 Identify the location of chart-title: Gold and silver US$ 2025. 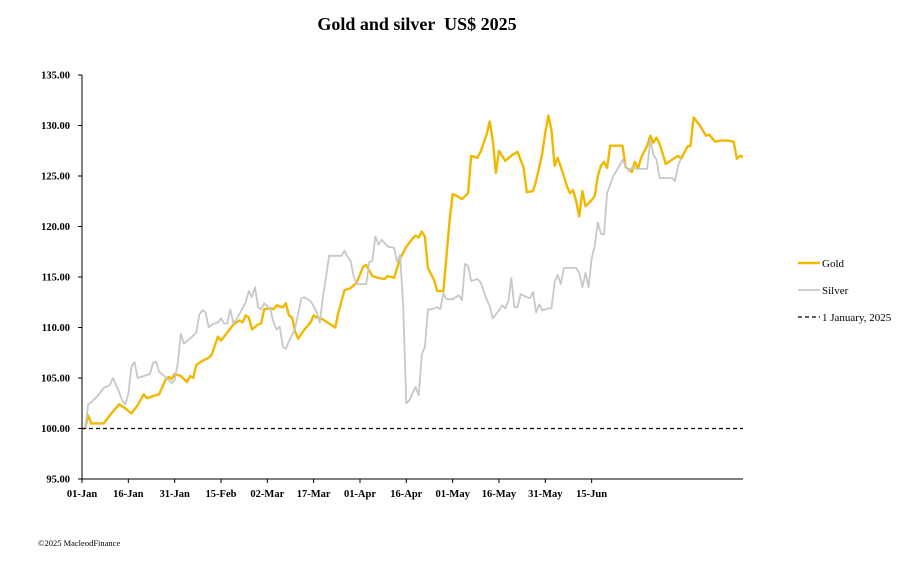
(417, 24).